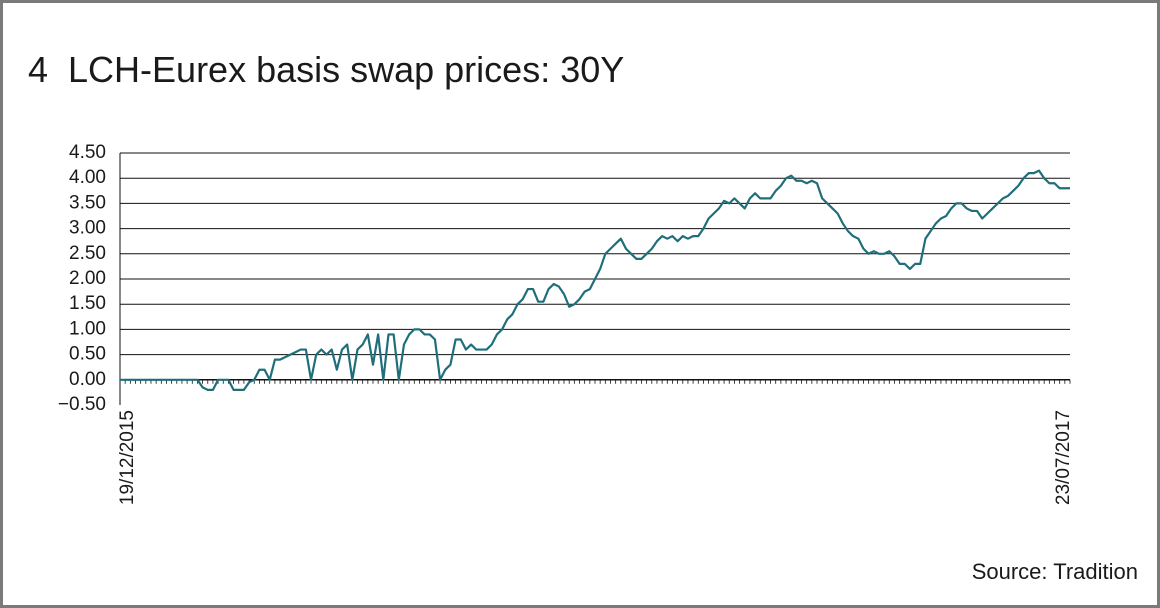 This screenshot has width=1160, height=608. Describe the element at coordinates (87, 303) in the screenshot. I see `y-tick-label: 1.50` at that location.